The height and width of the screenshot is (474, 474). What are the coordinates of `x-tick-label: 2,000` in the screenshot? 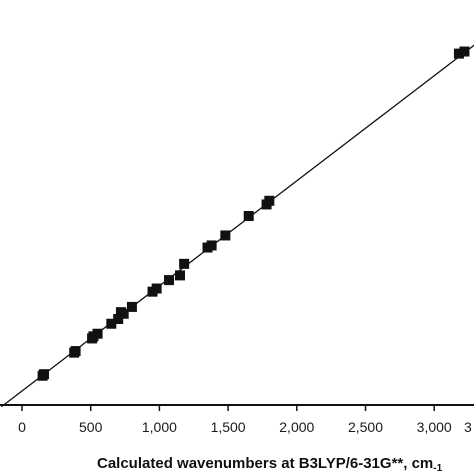 It's located at (296, 427).